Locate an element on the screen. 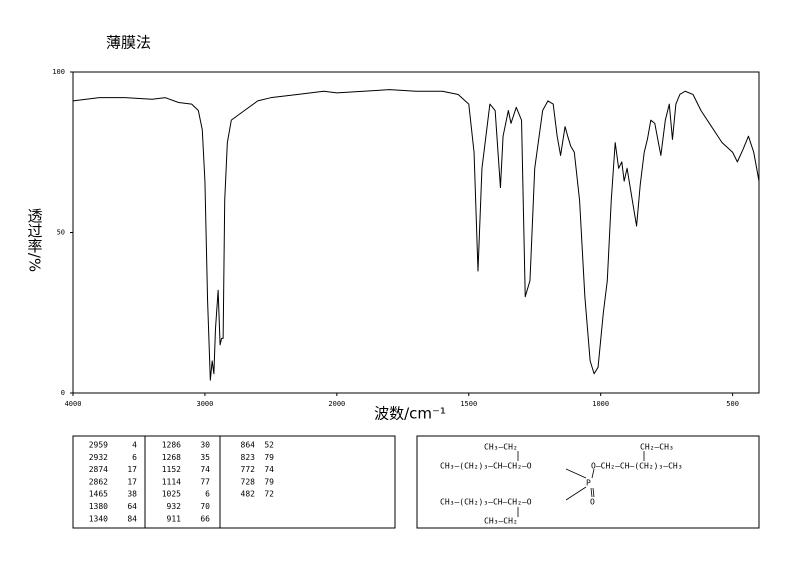 The height and width of the screenshot is (571, 794). structure-label: P is located at coordinates (588, 483).